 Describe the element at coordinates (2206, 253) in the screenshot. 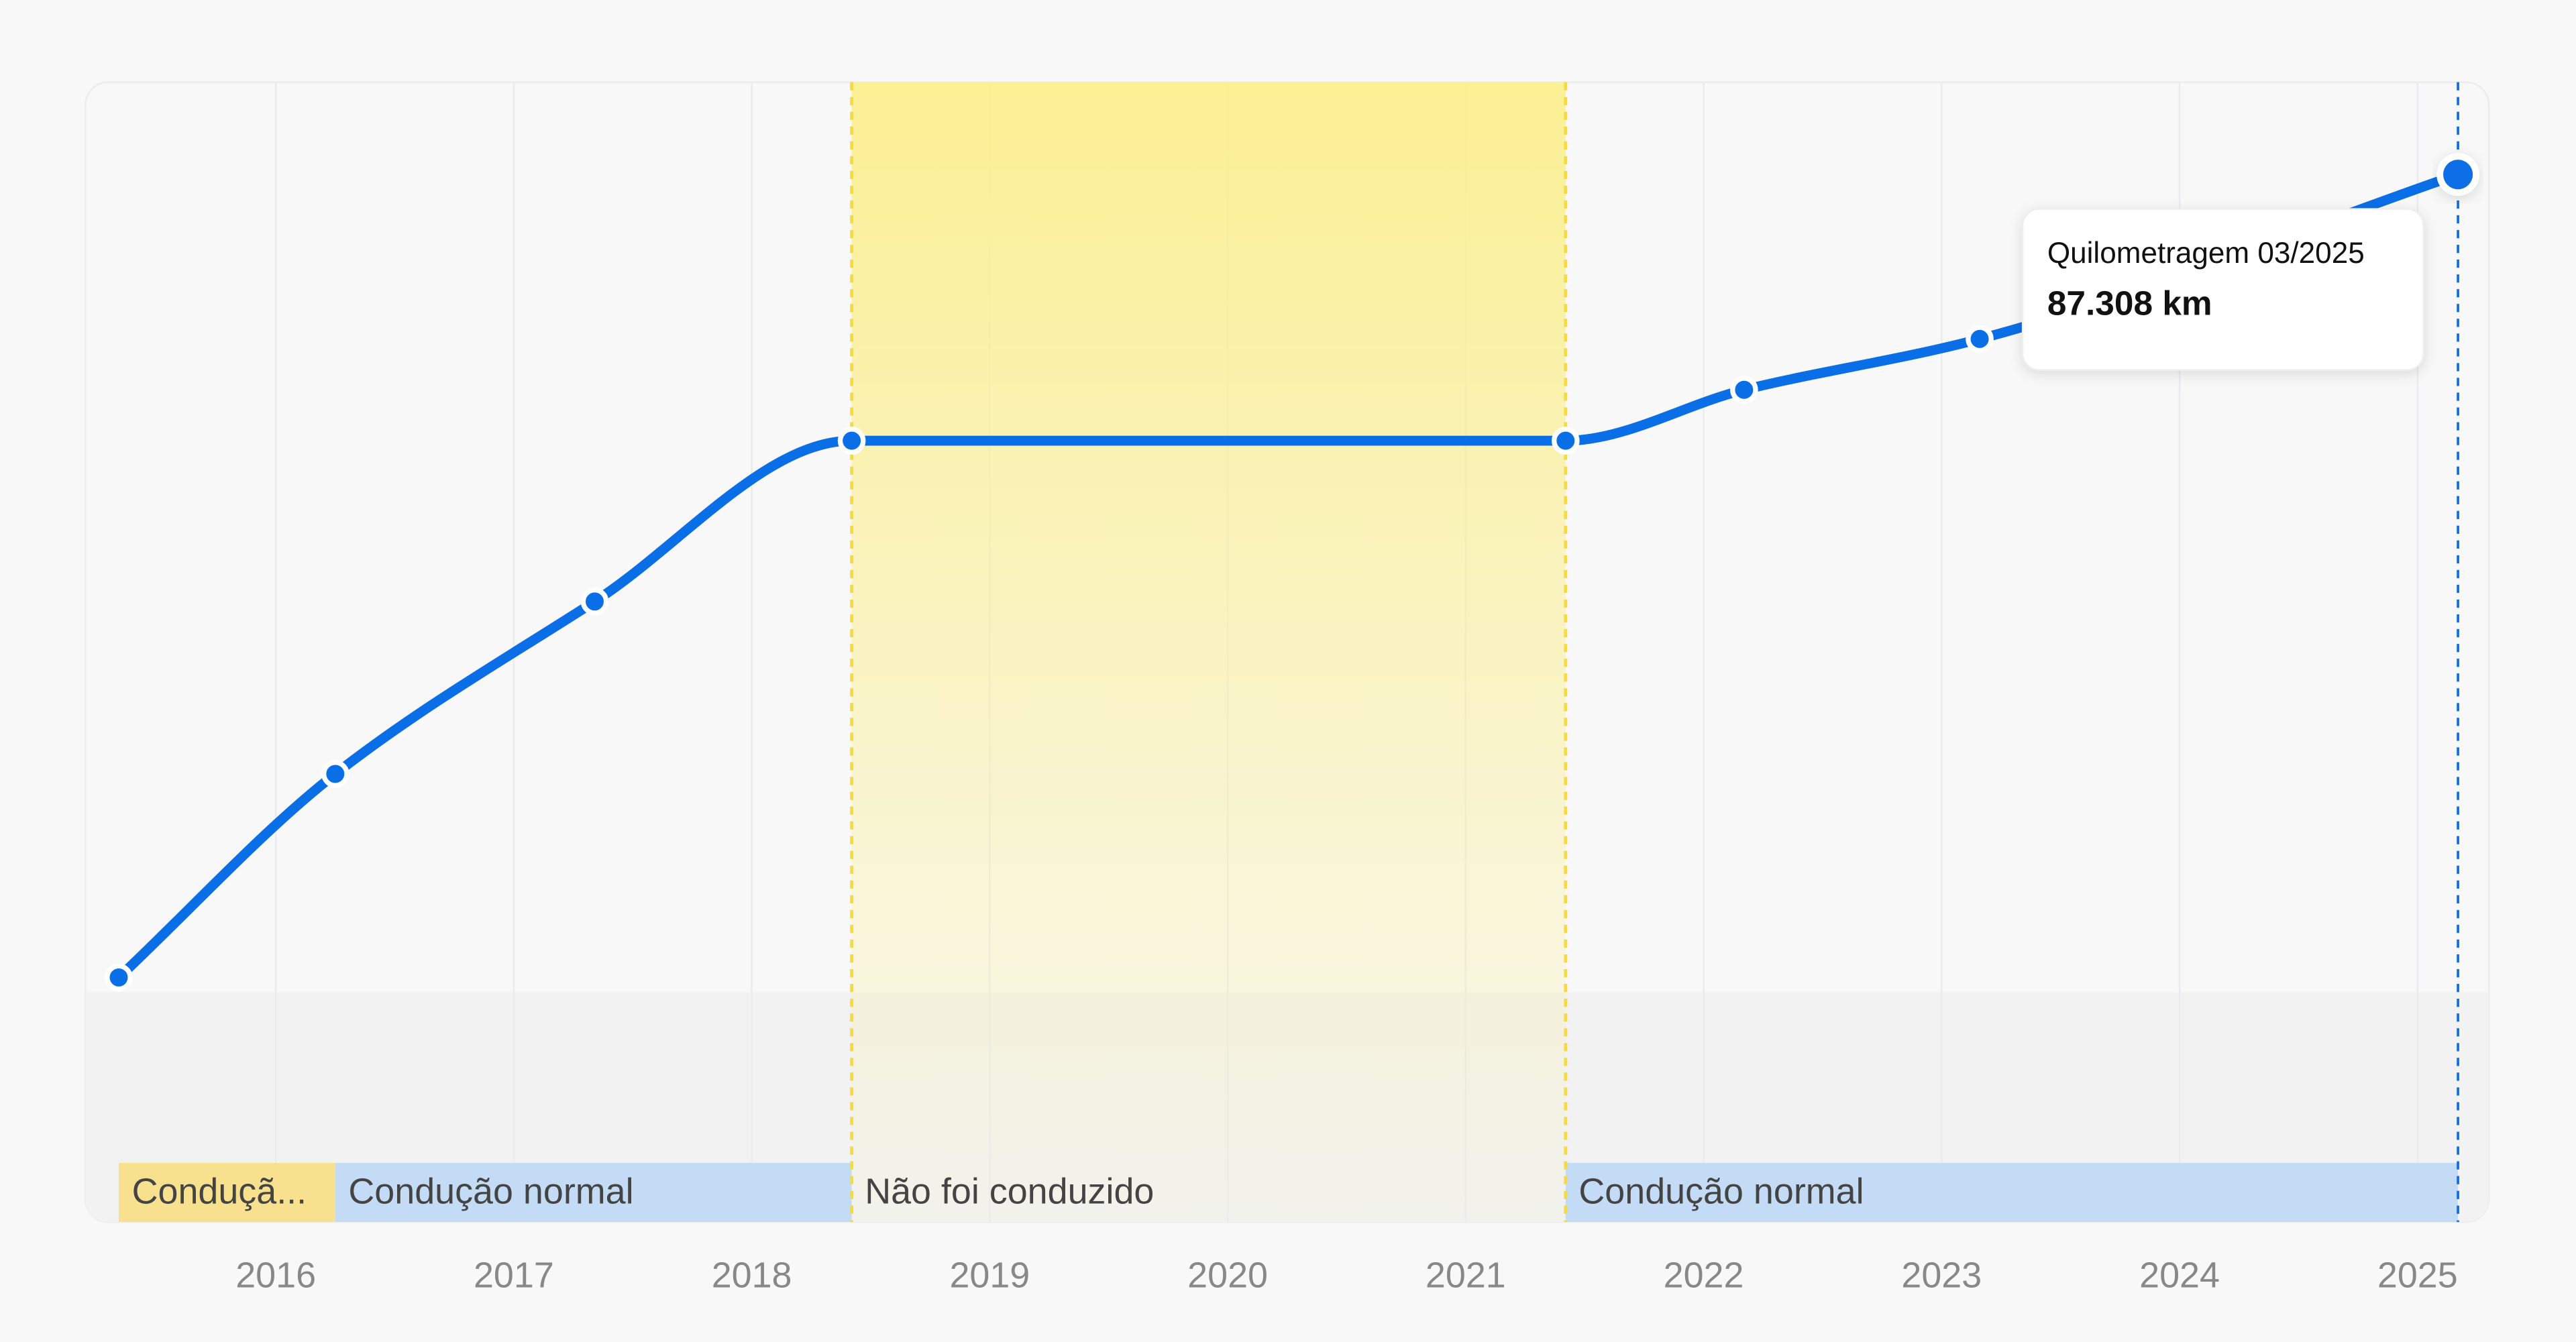

I see `tooltip-title: Quilometragem 03/2025` at that location.